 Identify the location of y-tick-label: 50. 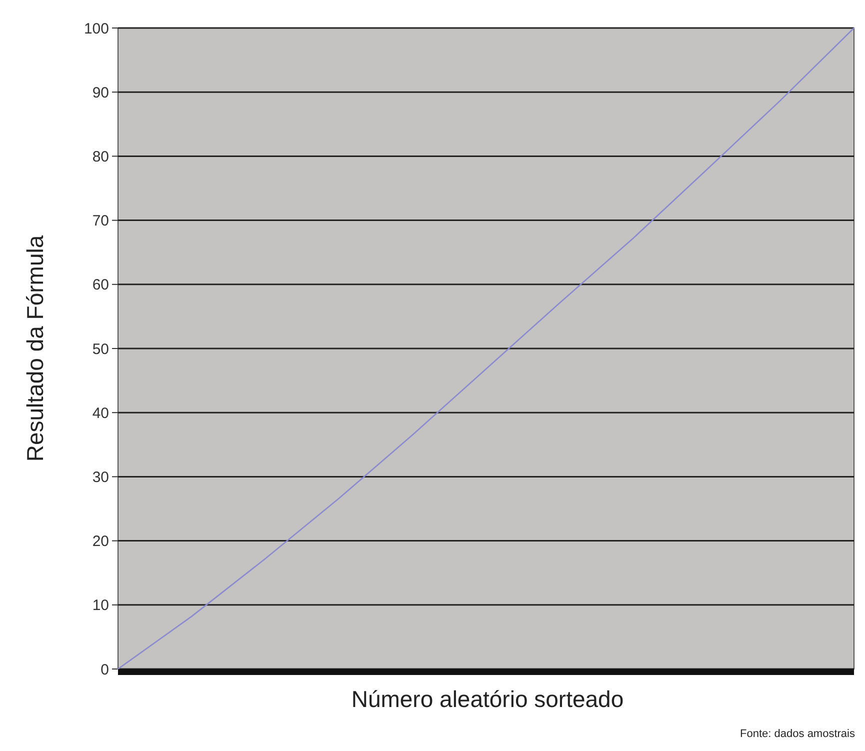
(100, 349).